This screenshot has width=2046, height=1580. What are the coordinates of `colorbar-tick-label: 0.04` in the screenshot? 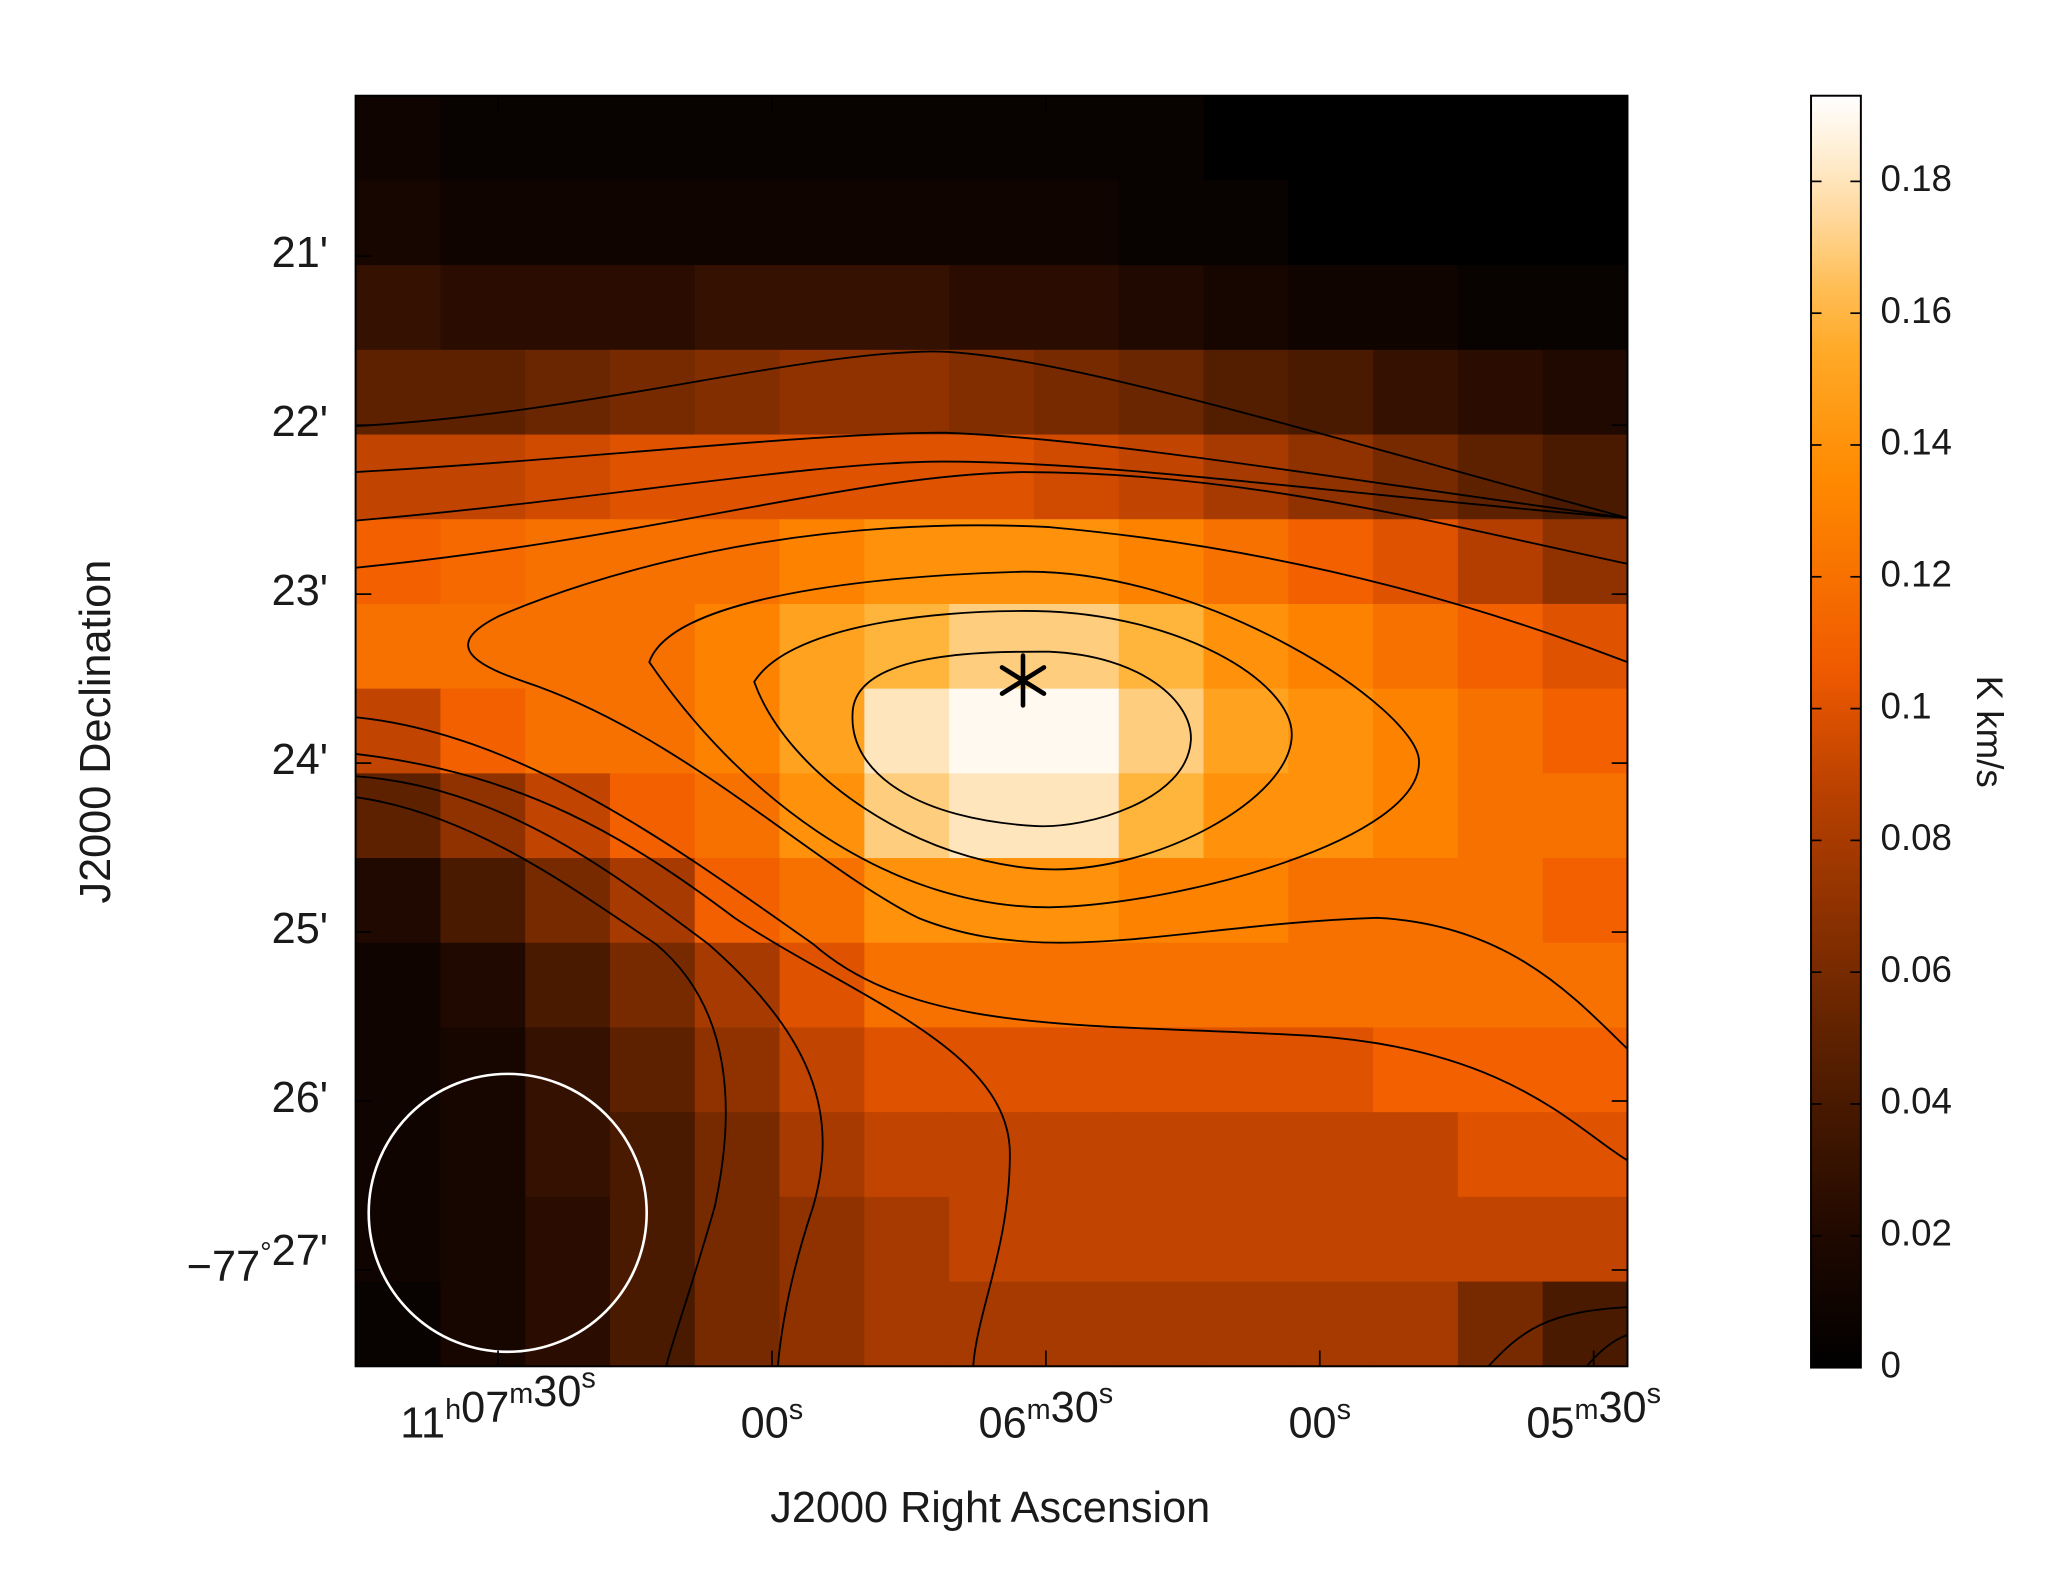 It's located at (1916, 1101).